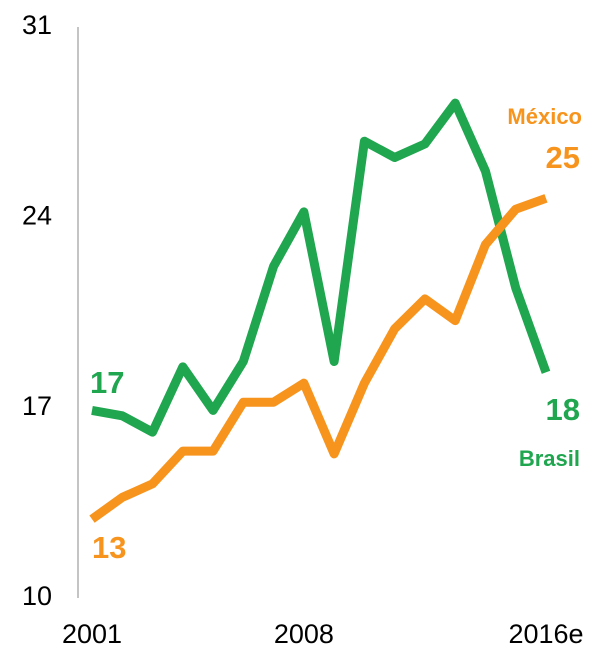 This screenshot has width=599, height=654. Describe the element at coordinates (544, 116) in the screenshot. I see `series-label: México` at that location.